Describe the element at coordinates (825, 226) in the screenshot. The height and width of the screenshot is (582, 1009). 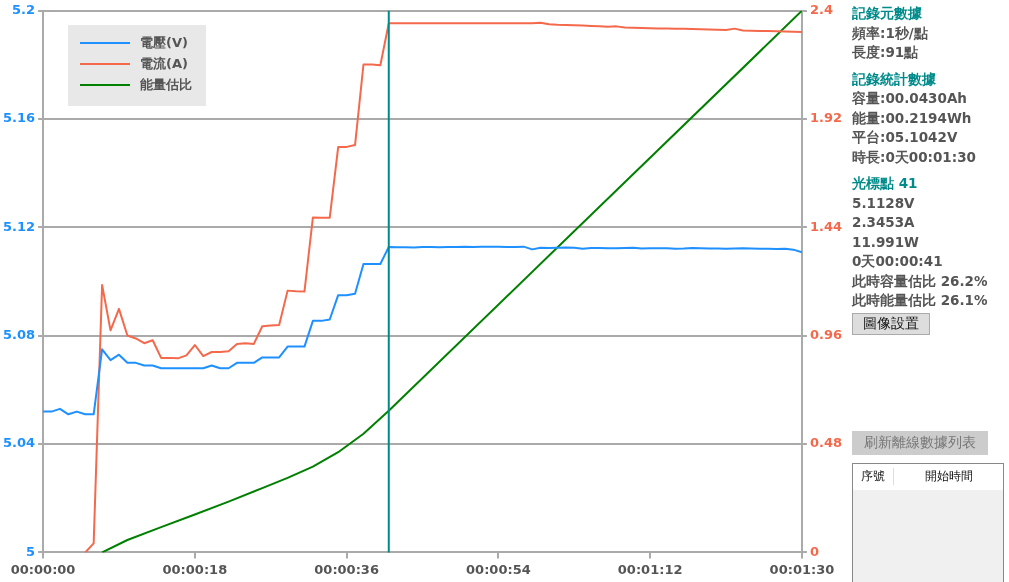
I see `y2-tick-label: 1.44` at that location.